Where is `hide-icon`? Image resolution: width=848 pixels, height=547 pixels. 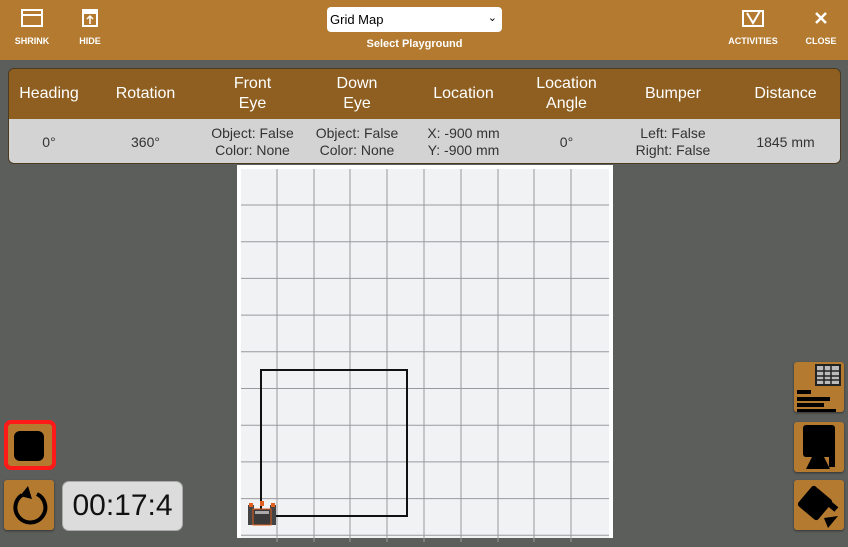 hide-icon is located at coordinates (90, 18).